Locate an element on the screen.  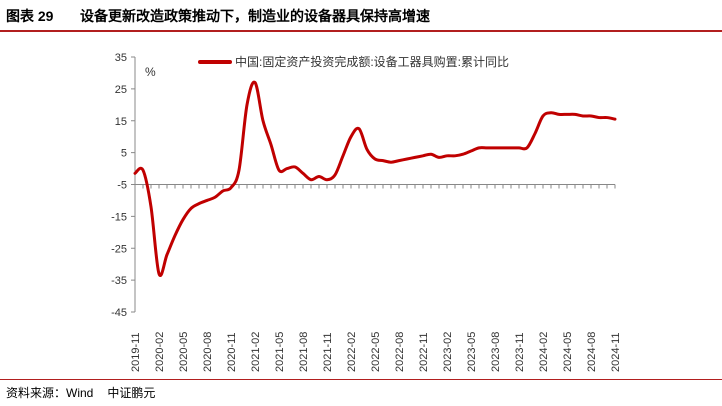
x-tick-label: 2023-11 is located at coordinates (520, 352).